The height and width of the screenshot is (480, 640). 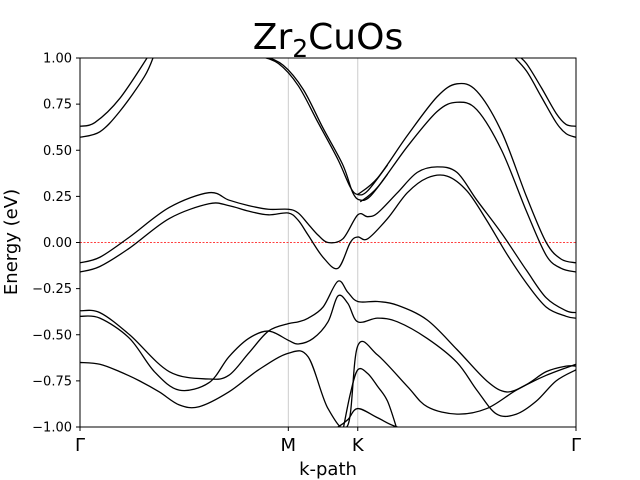 I want to click on x-tick-label-2: K, so click(x=358, y=445).